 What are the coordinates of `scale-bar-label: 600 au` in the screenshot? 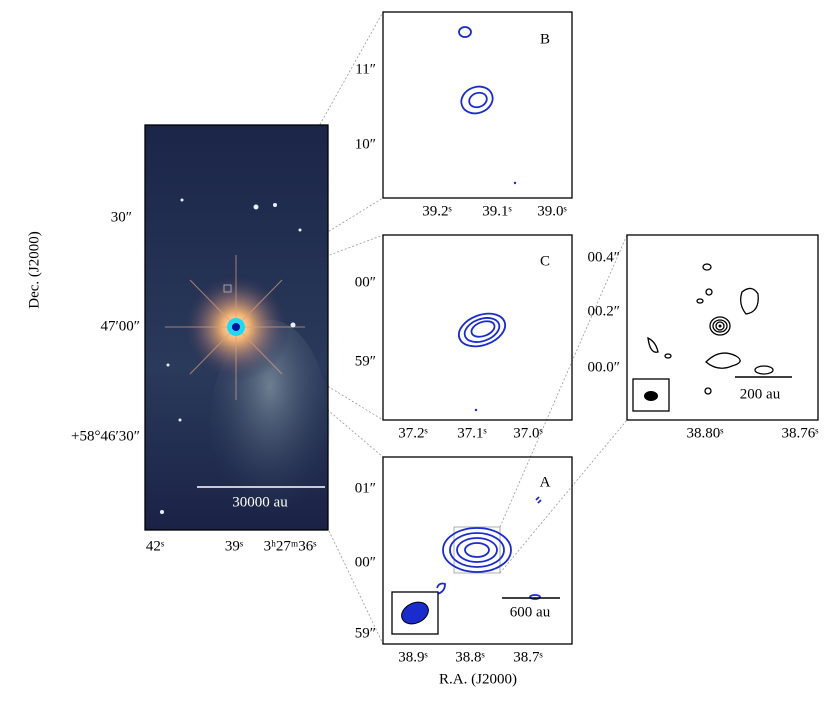 It's located at (530, 612).